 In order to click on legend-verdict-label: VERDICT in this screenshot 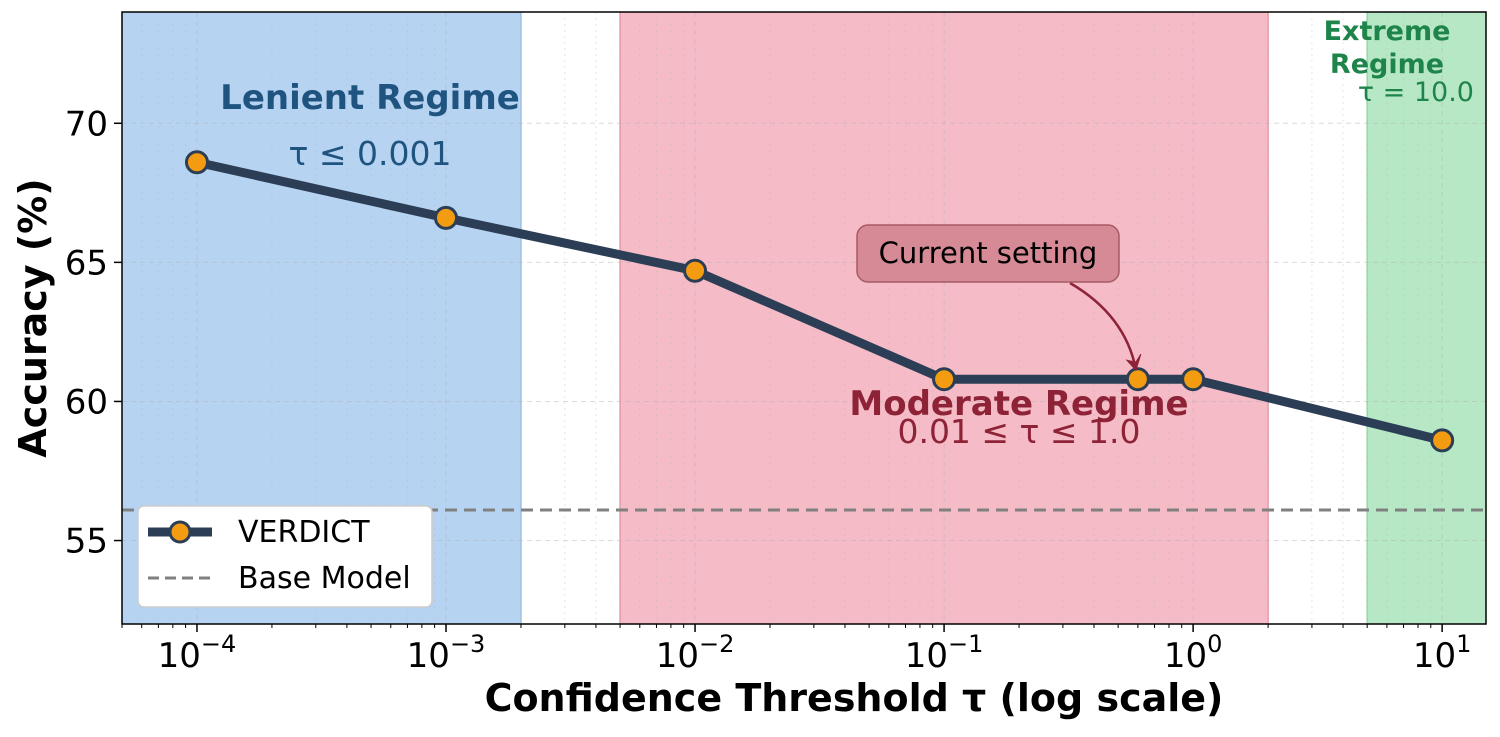, I will do `click(304, 532)`.